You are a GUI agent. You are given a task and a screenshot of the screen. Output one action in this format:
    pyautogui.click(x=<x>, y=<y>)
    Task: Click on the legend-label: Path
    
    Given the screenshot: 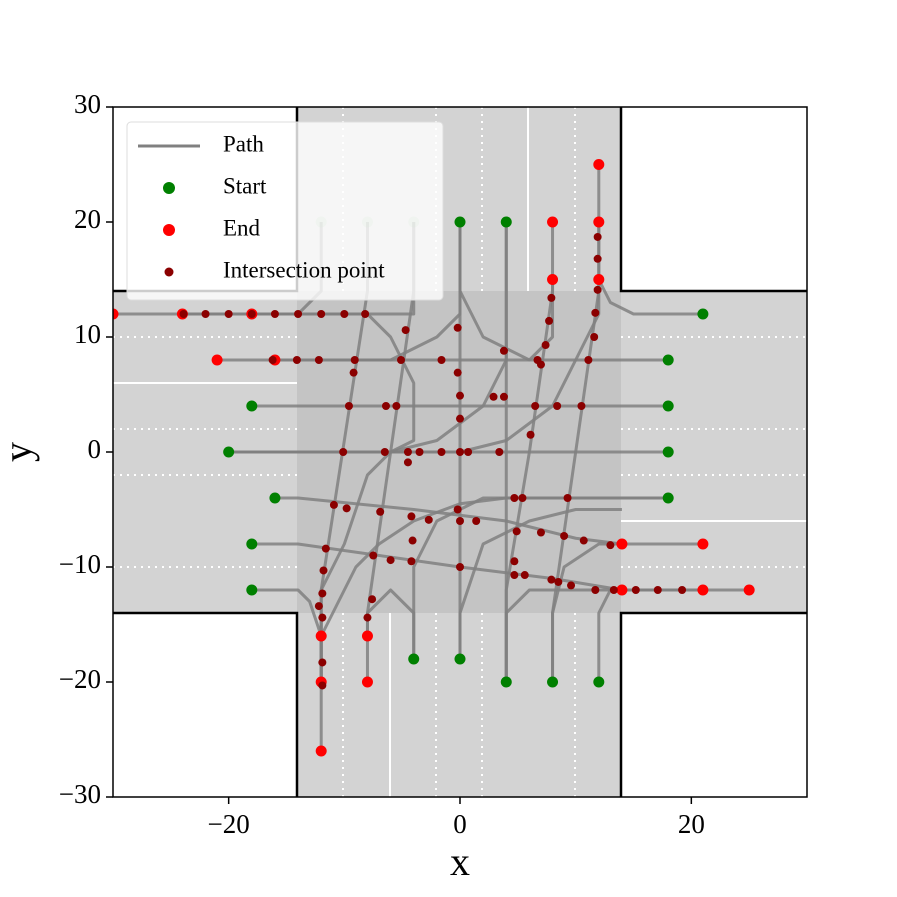 What is the action you would take?
    pyautogui.click(x=243, y=143)
    